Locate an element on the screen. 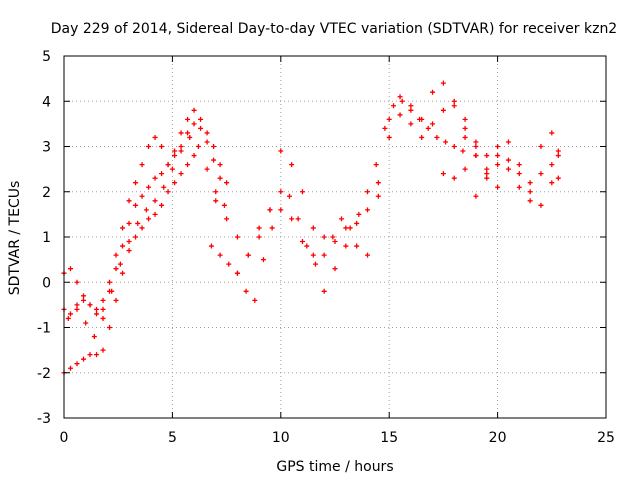 The height and width of the screenshot is (480, 640). y-tick-label: 5 is located at coordinates (46, 57).